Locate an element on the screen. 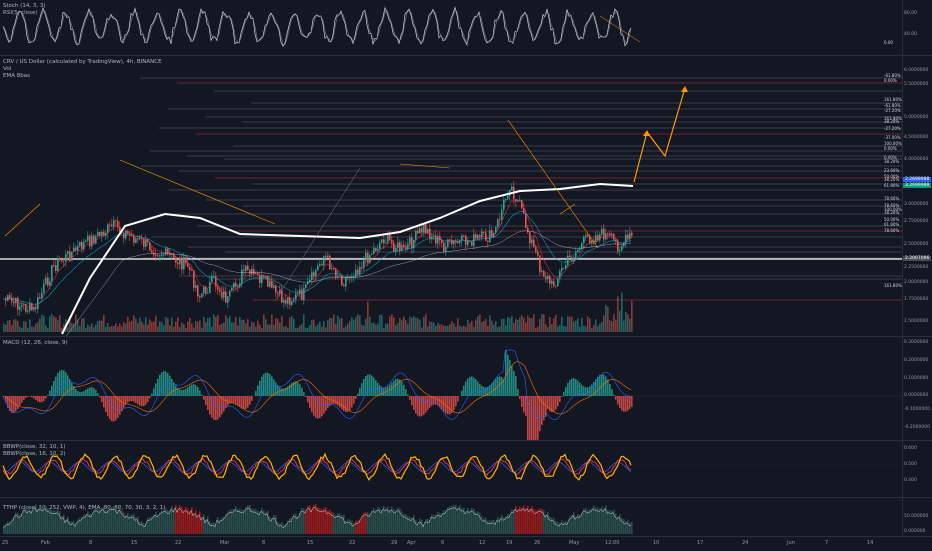 The height and width of the screenshot is (551, 932). price-axis-tick: 40.00 is located at coordinates (910, 34).